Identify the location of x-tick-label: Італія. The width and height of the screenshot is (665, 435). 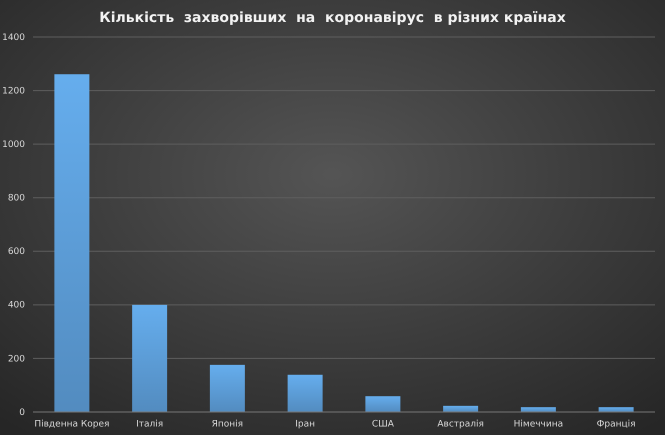
(150, 424).